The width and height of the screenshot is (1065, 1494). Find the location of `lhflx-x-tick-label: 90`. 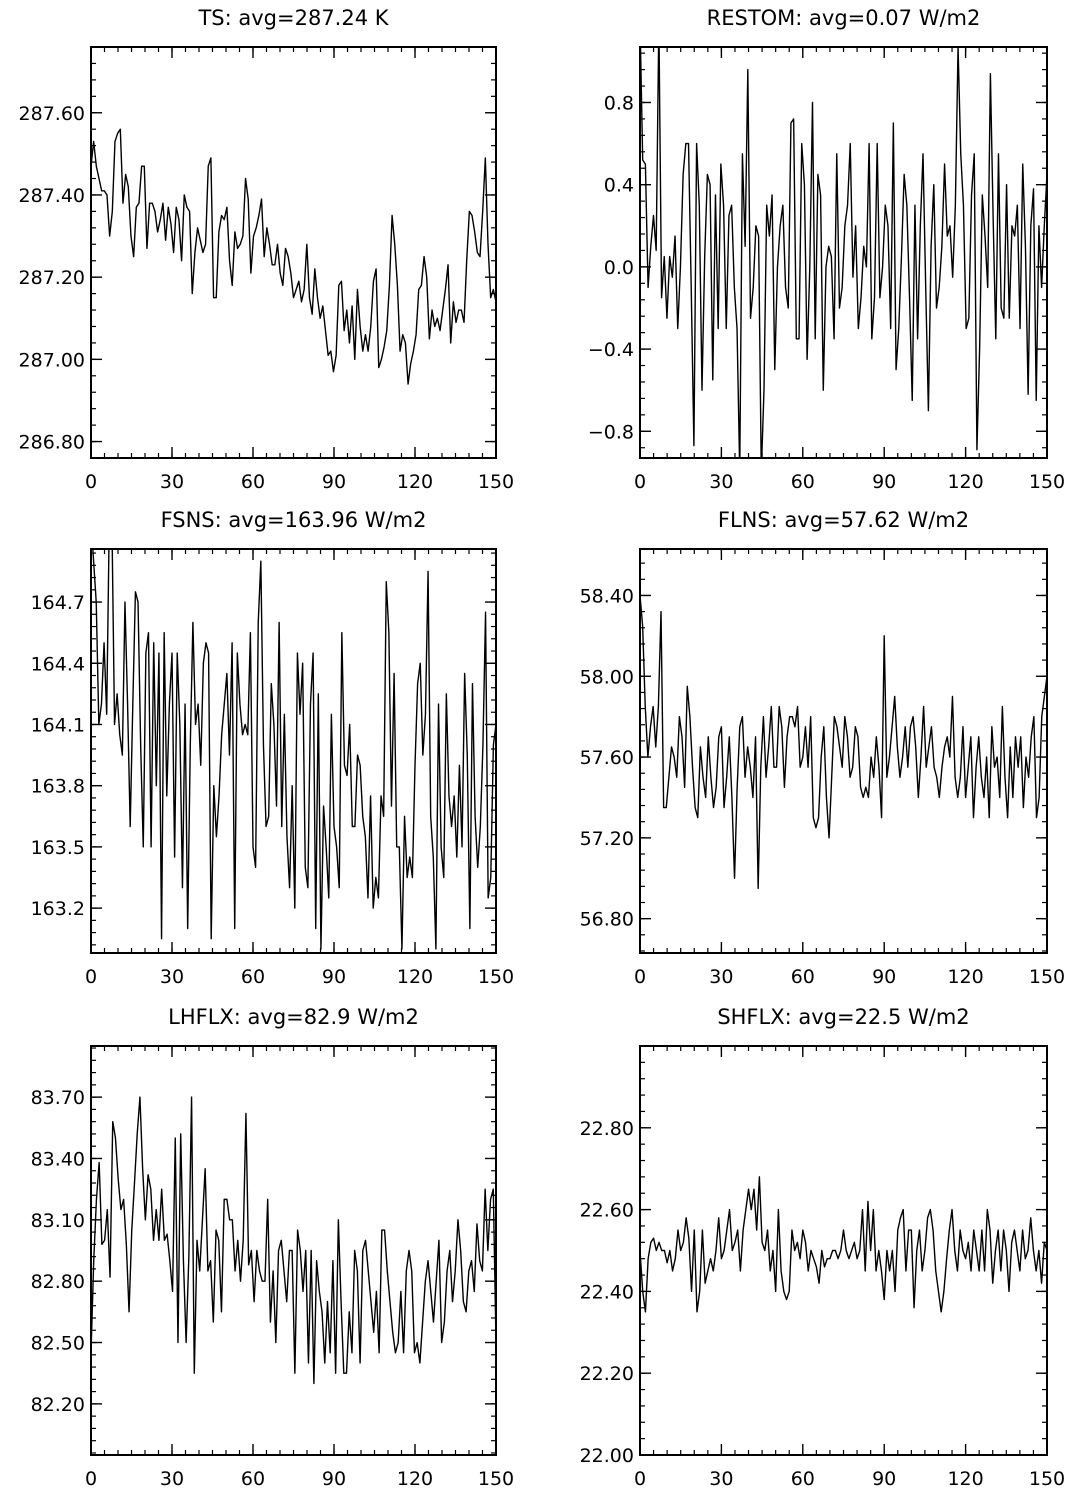

lhflx-x-tick-label: 90 is located at coordinates (334, 1479).